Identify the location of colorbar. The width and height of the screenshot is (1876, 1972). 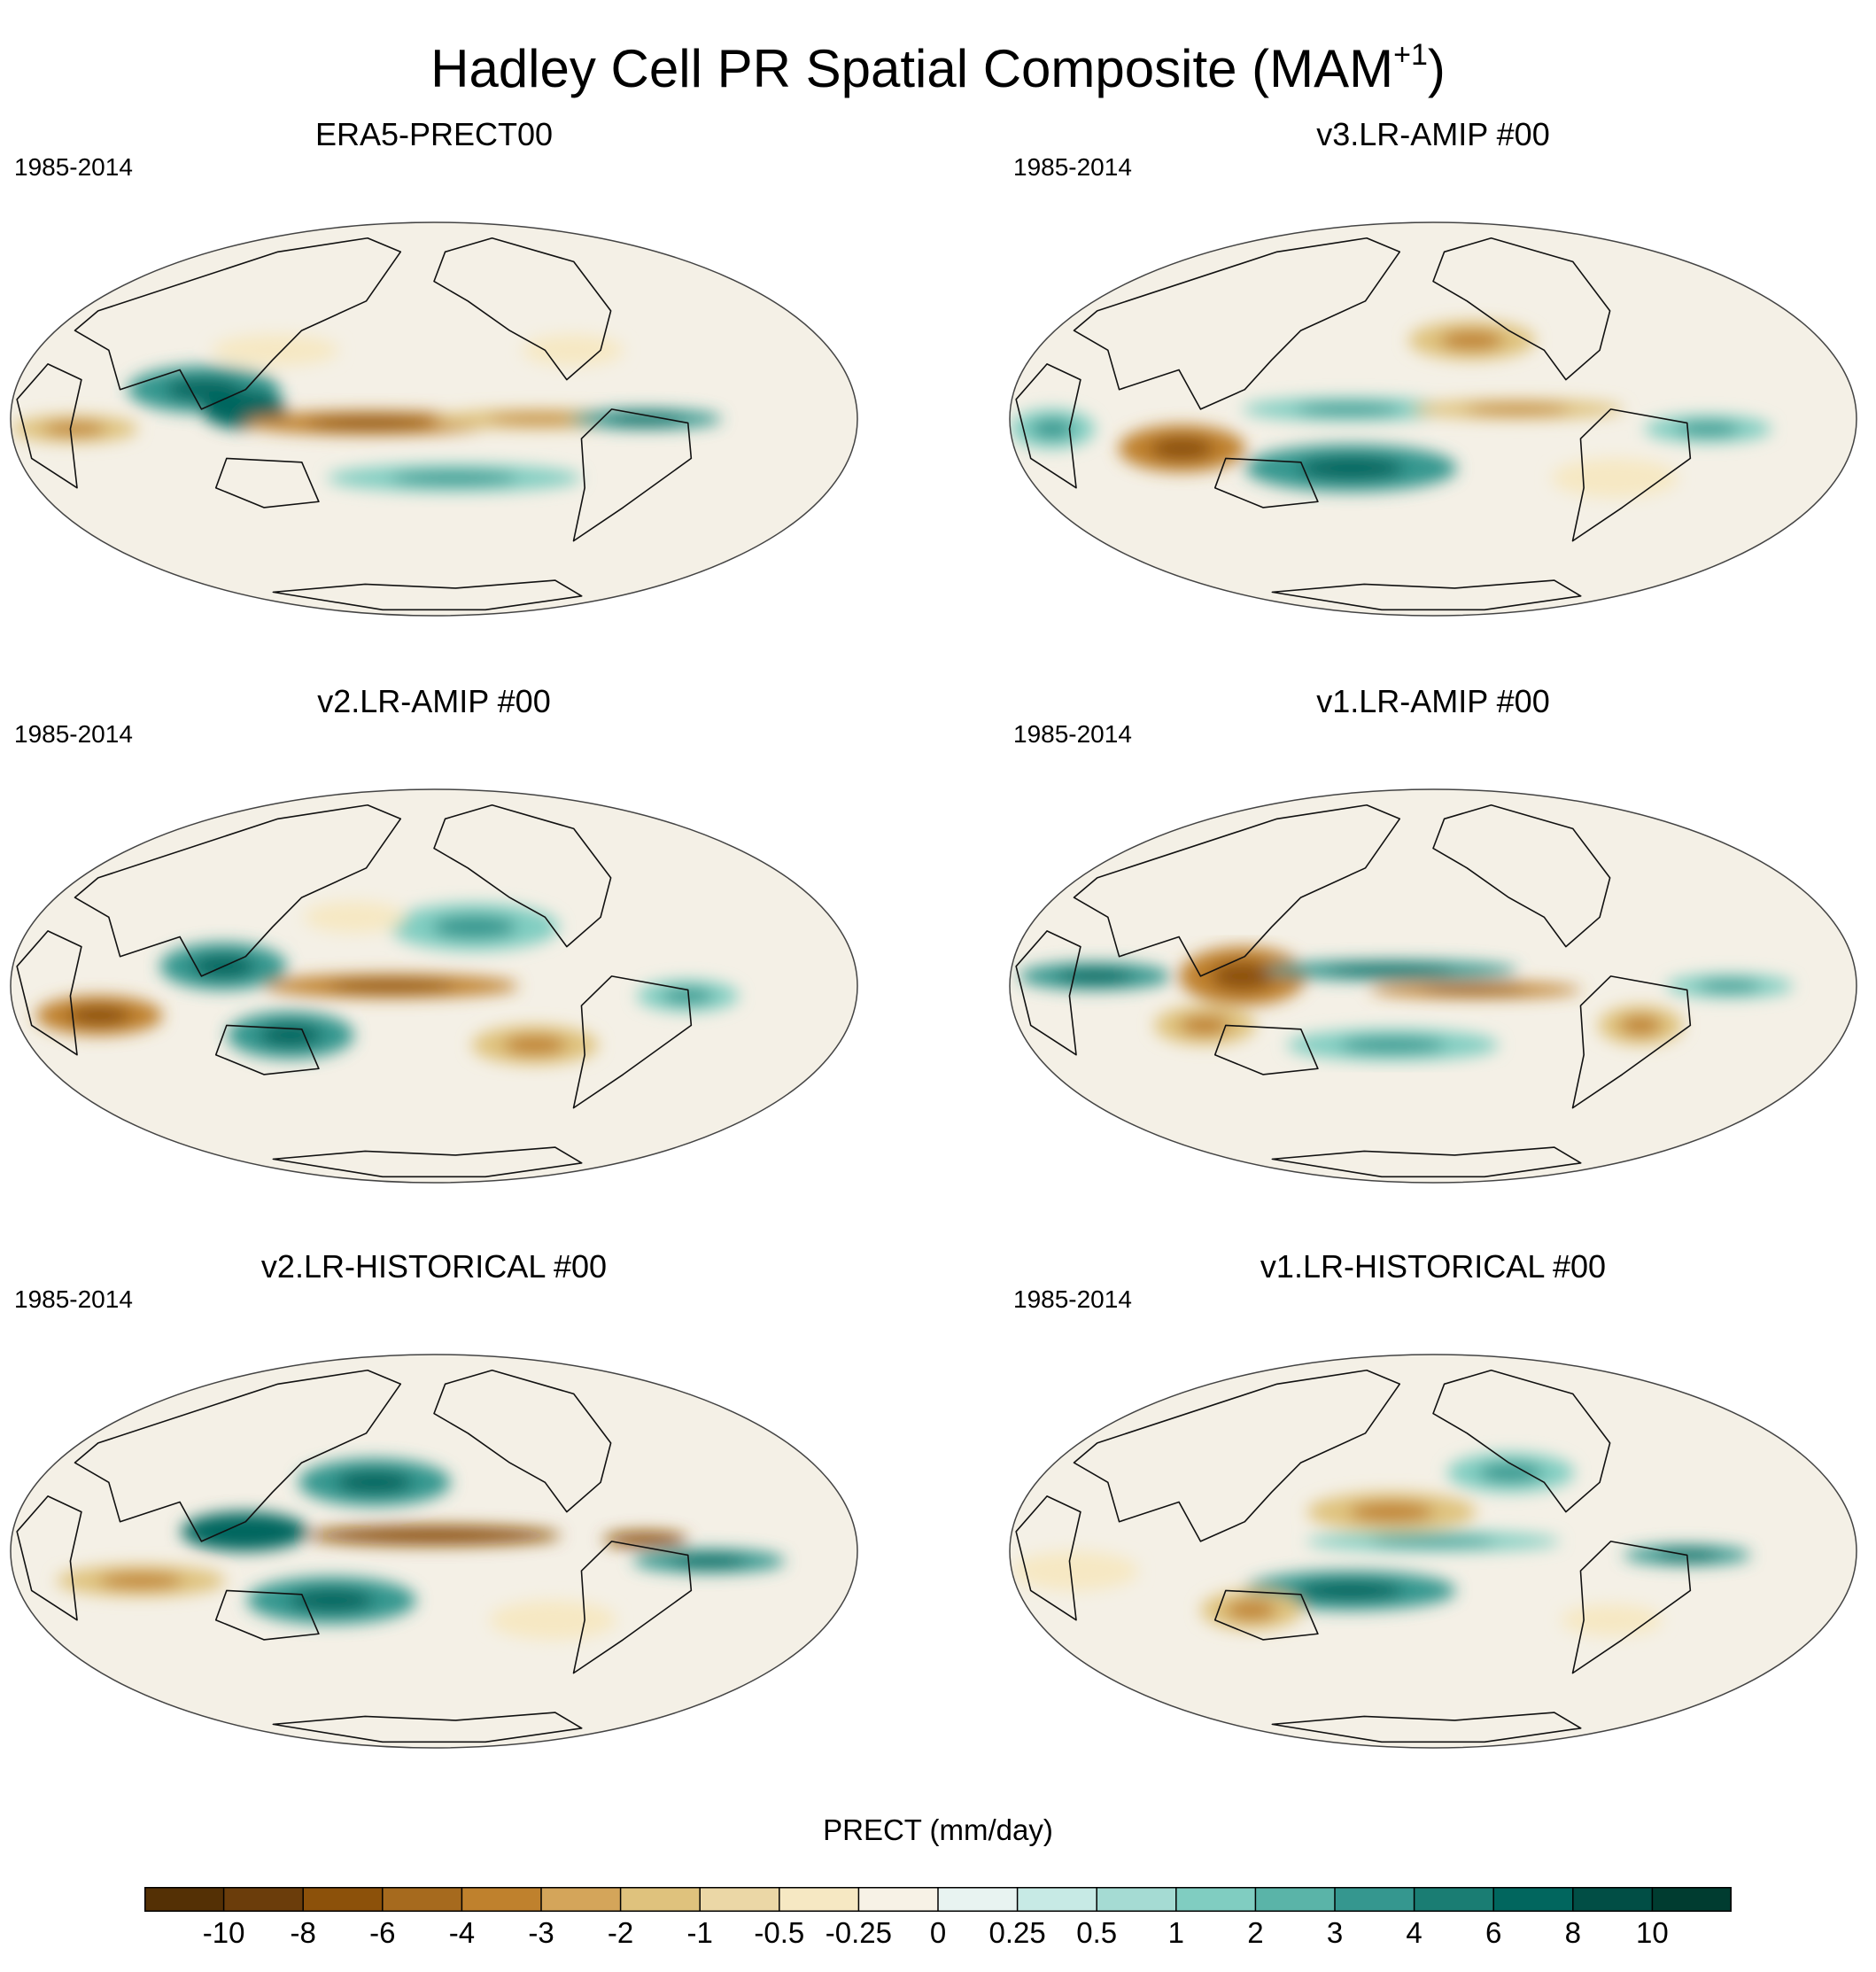
(938, 1899).